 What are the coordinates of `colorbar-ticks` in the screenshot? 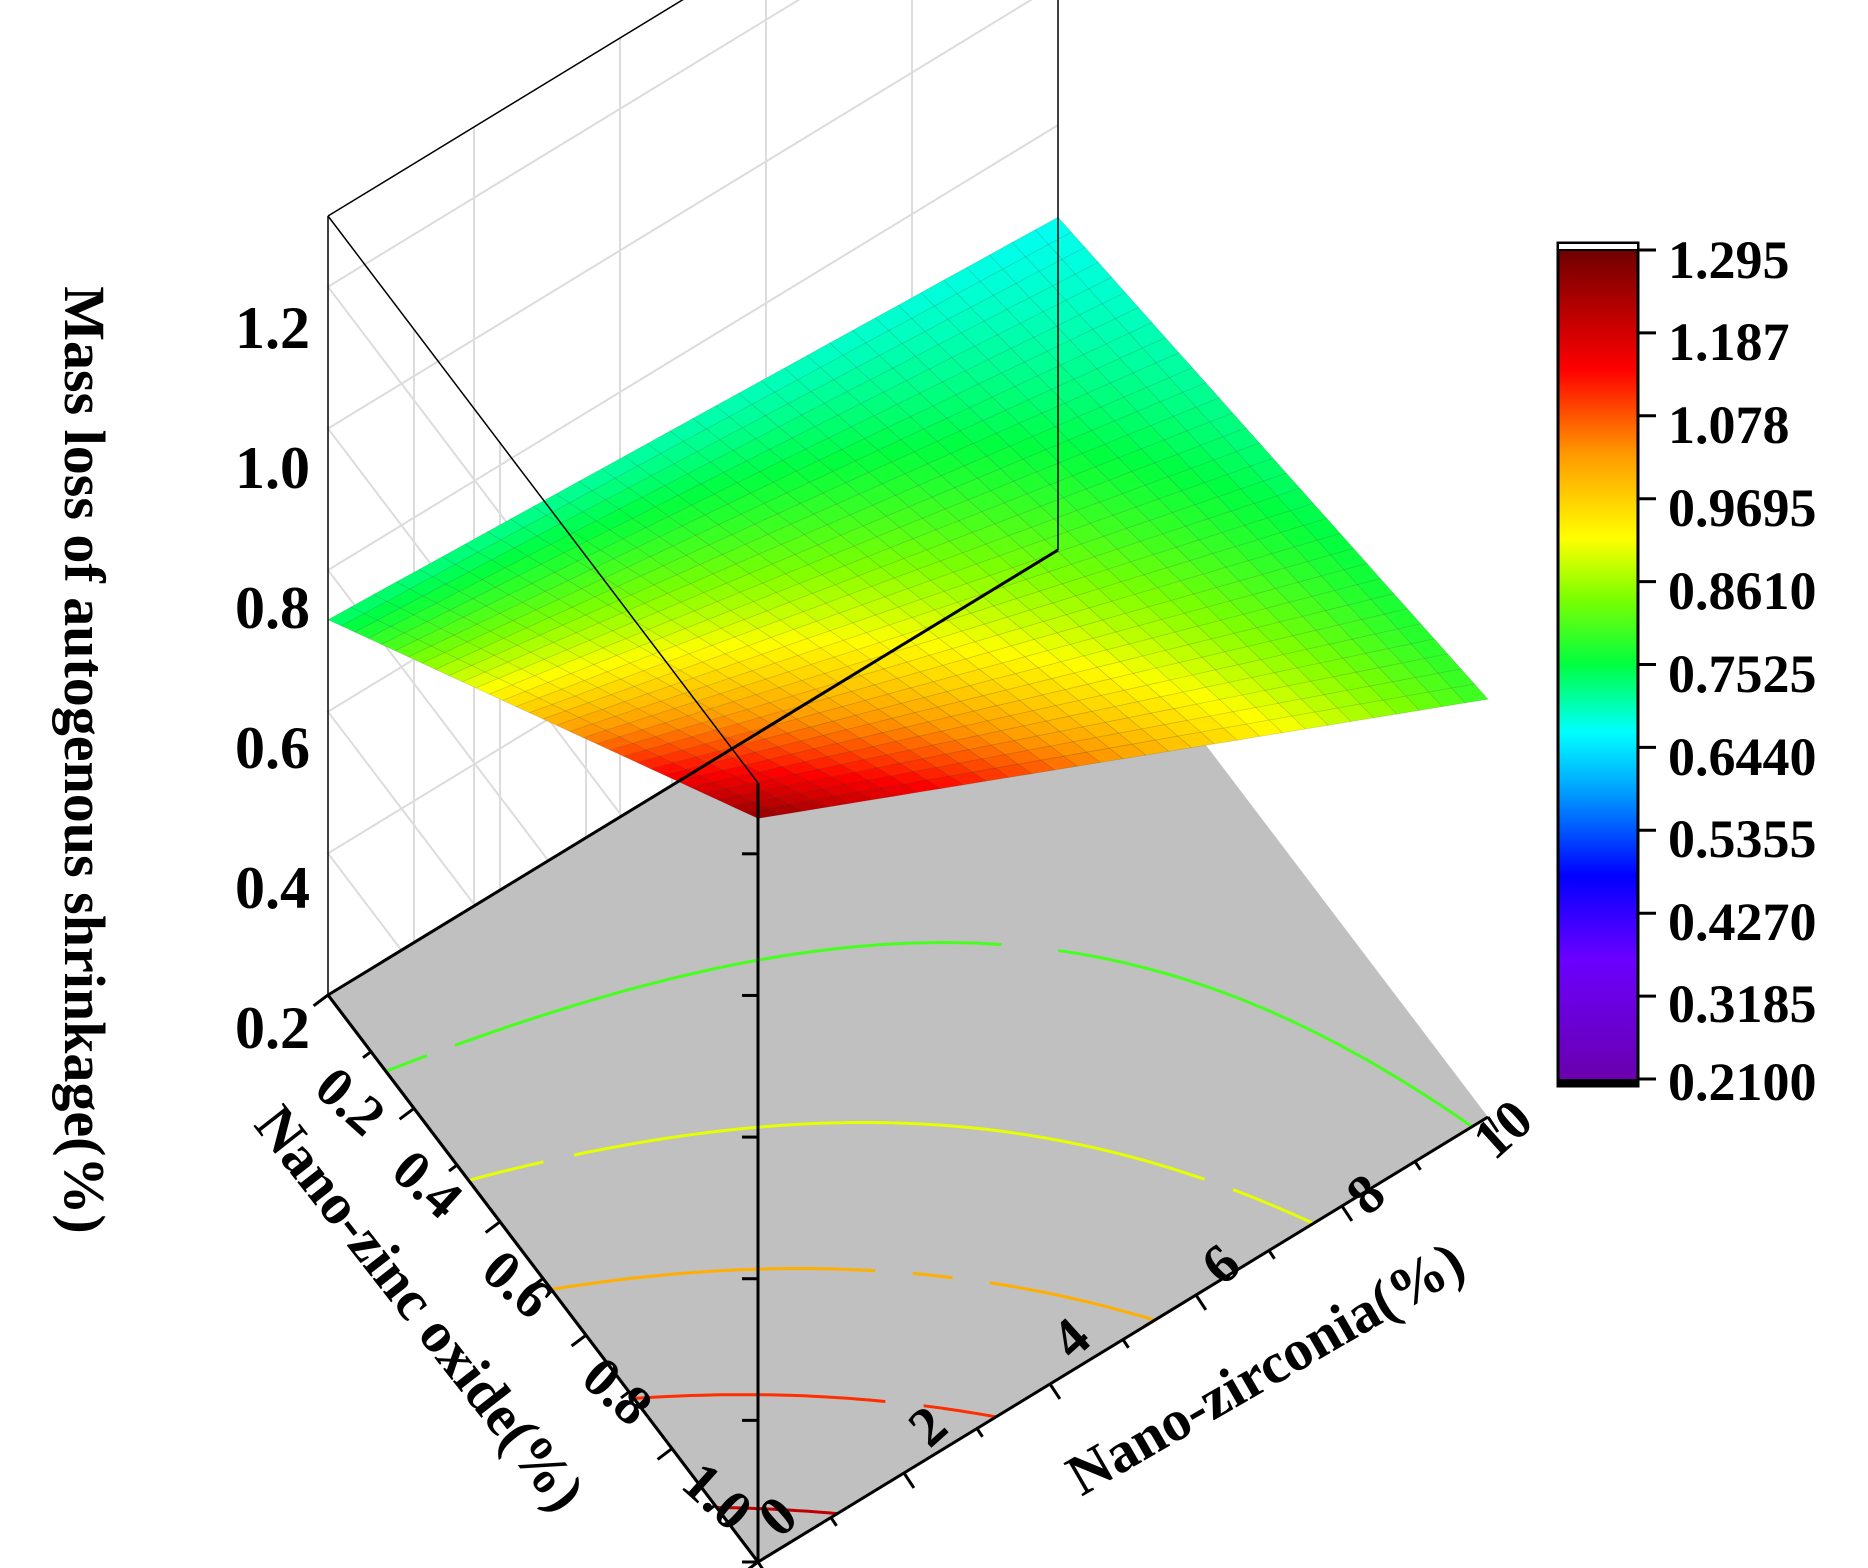 It's located at (1647, 664).